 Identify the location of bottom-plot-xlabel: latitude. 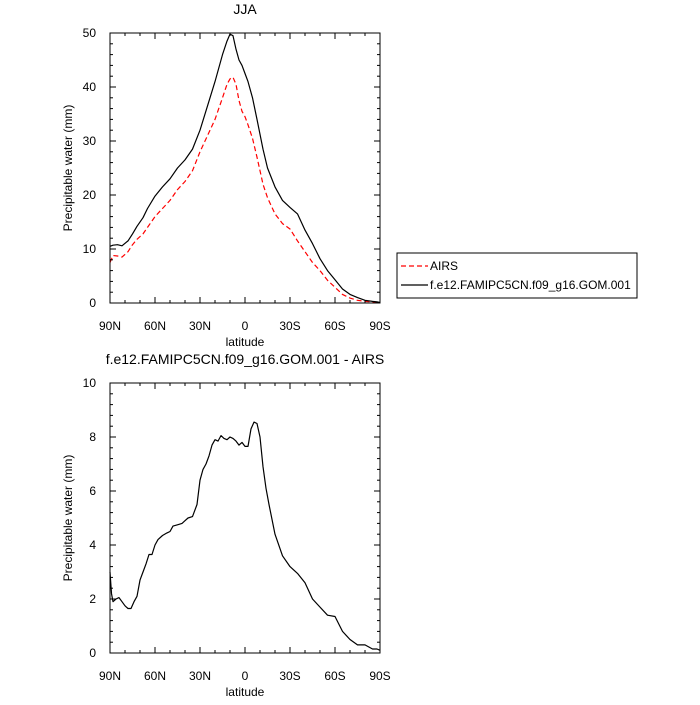
(245, 692).